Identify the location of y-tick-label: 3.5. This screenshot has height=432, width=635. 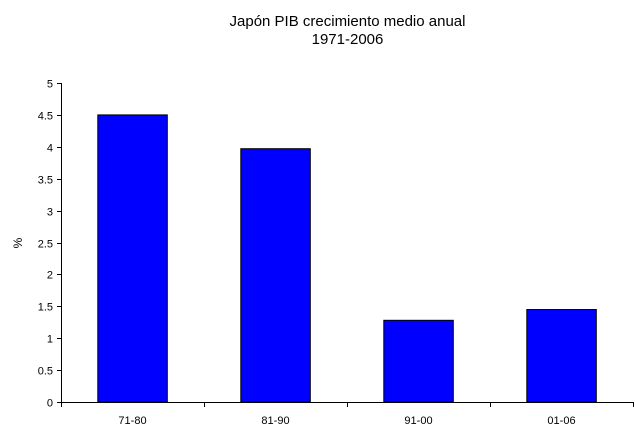
(45, 181).